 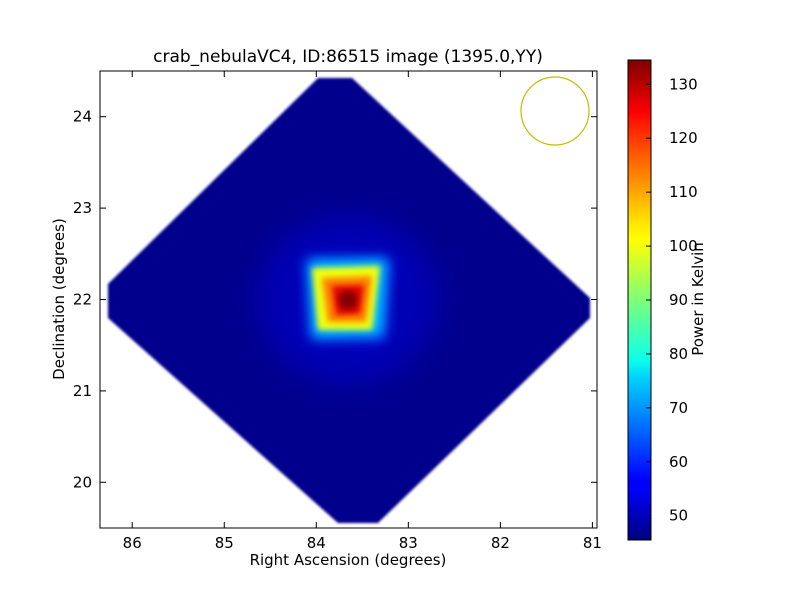 I want to click on x-tick-label: 85, so click(x=224, y=543).